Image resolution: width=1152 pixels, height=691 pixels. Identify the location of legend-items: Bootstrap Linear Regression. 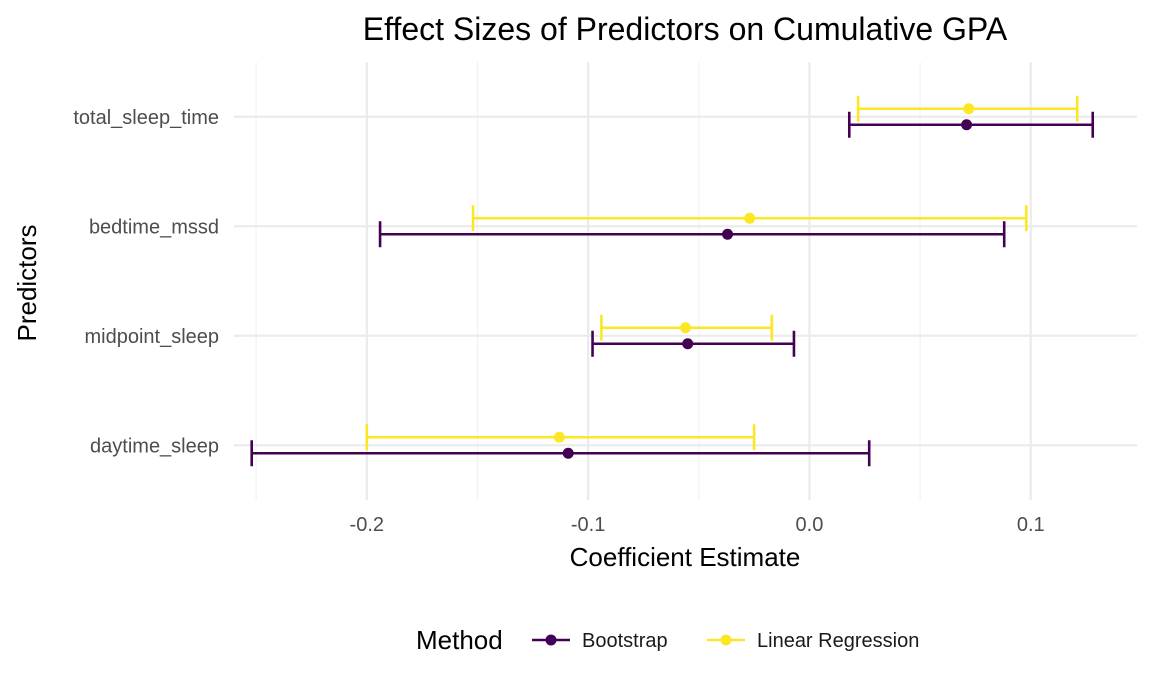
(725, 641).